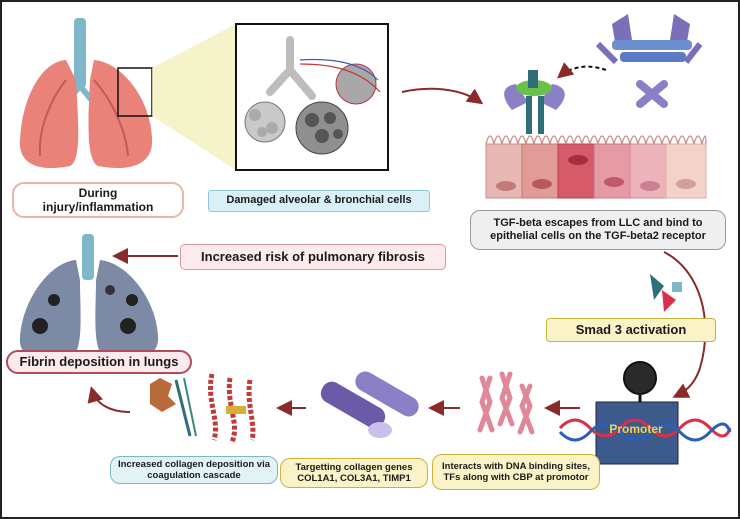  Describe the element at coordinates (98, 200) in the screenshot. I see `injury-label: During injury/inflammation` at that location.